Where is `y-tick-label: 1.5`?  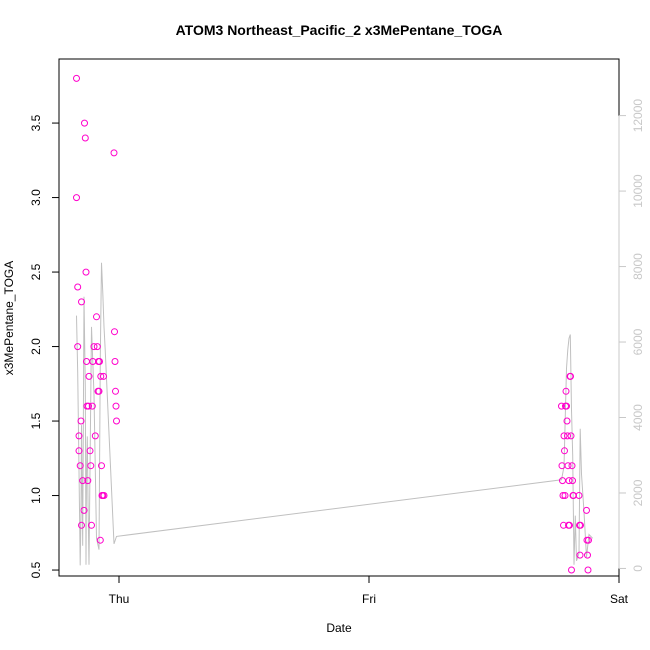 y-tick-label: 1.5 is located at coordinates (36, 420).